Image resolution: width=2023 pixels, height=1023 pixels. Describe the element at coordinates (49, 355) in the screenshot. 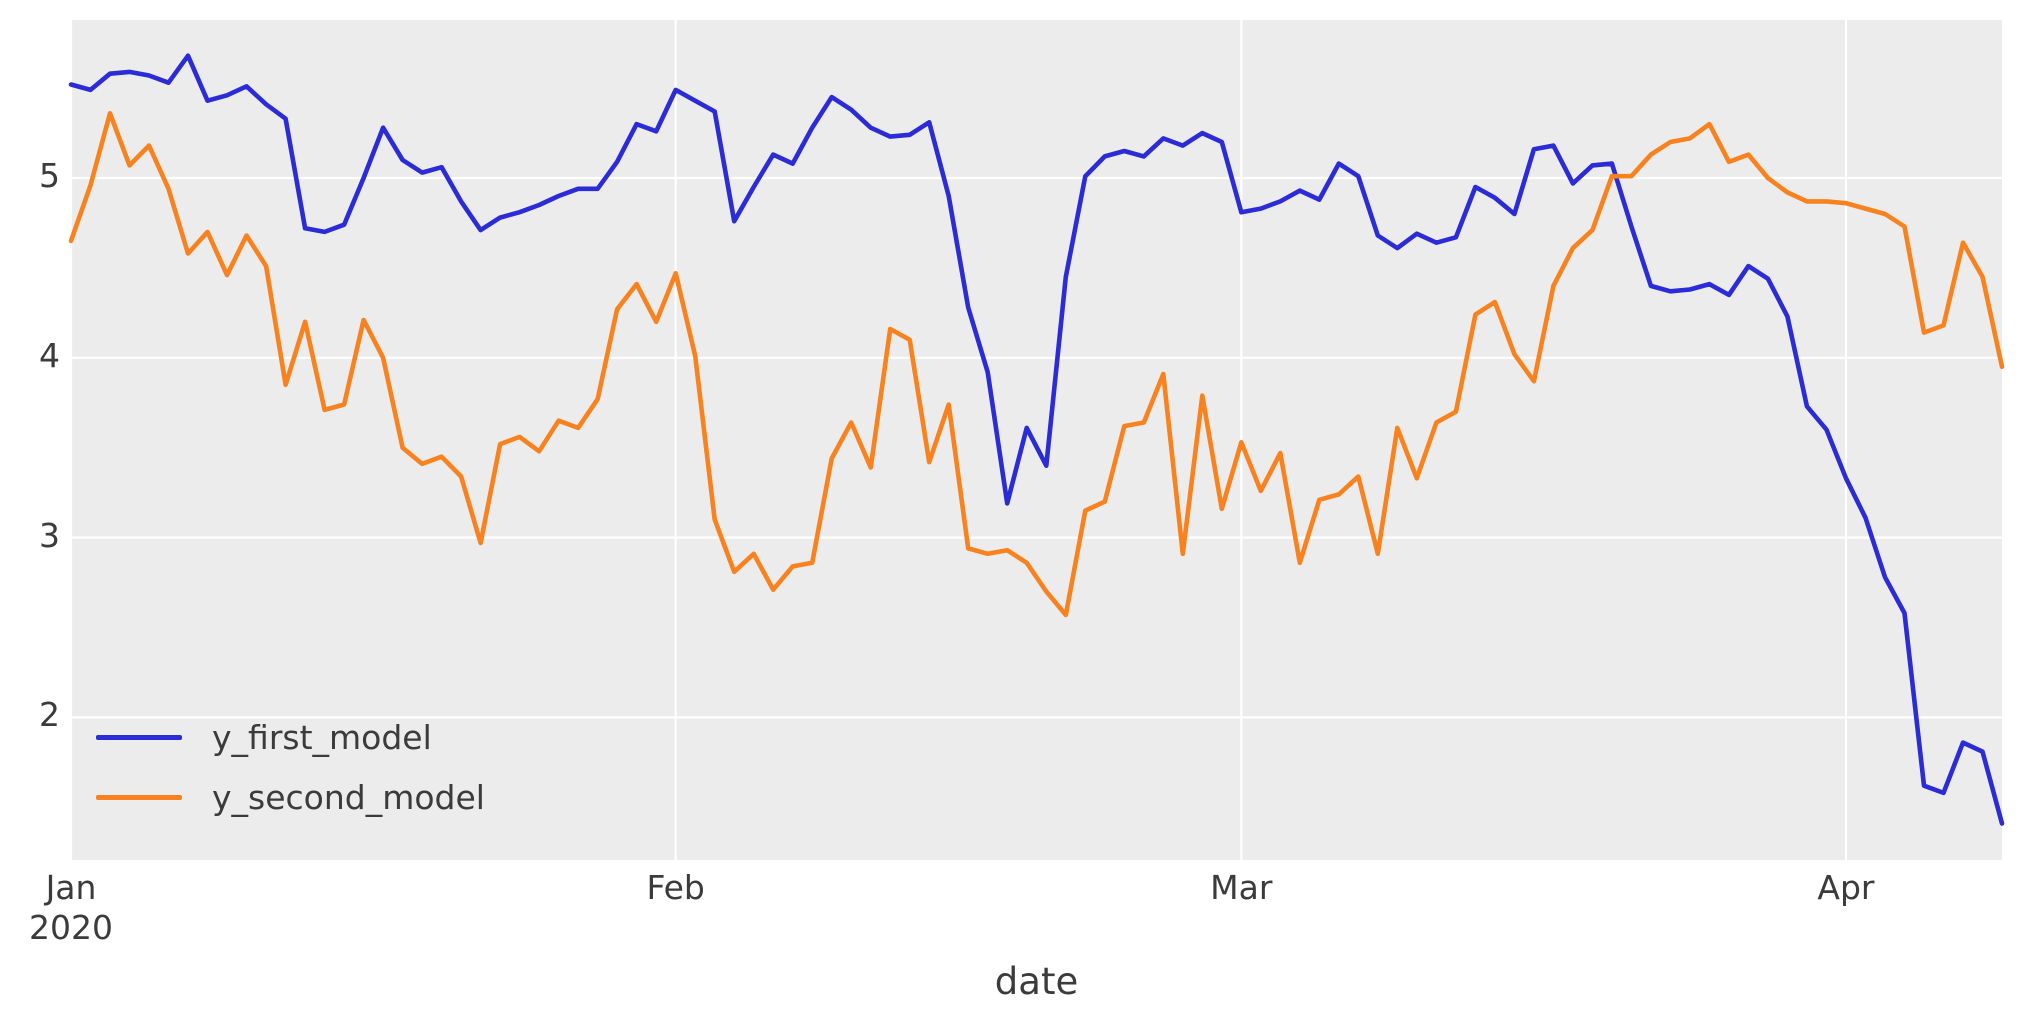

I see `y-tick-label-4: 4` at that location.